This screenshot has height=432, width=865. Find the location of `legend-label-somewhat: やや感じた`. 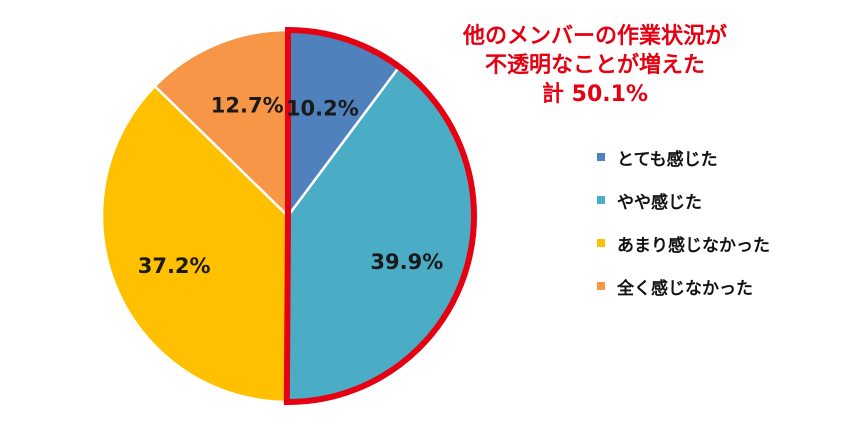

legend-label-somewhat: やや感じた is located at coordinates (659, 202).